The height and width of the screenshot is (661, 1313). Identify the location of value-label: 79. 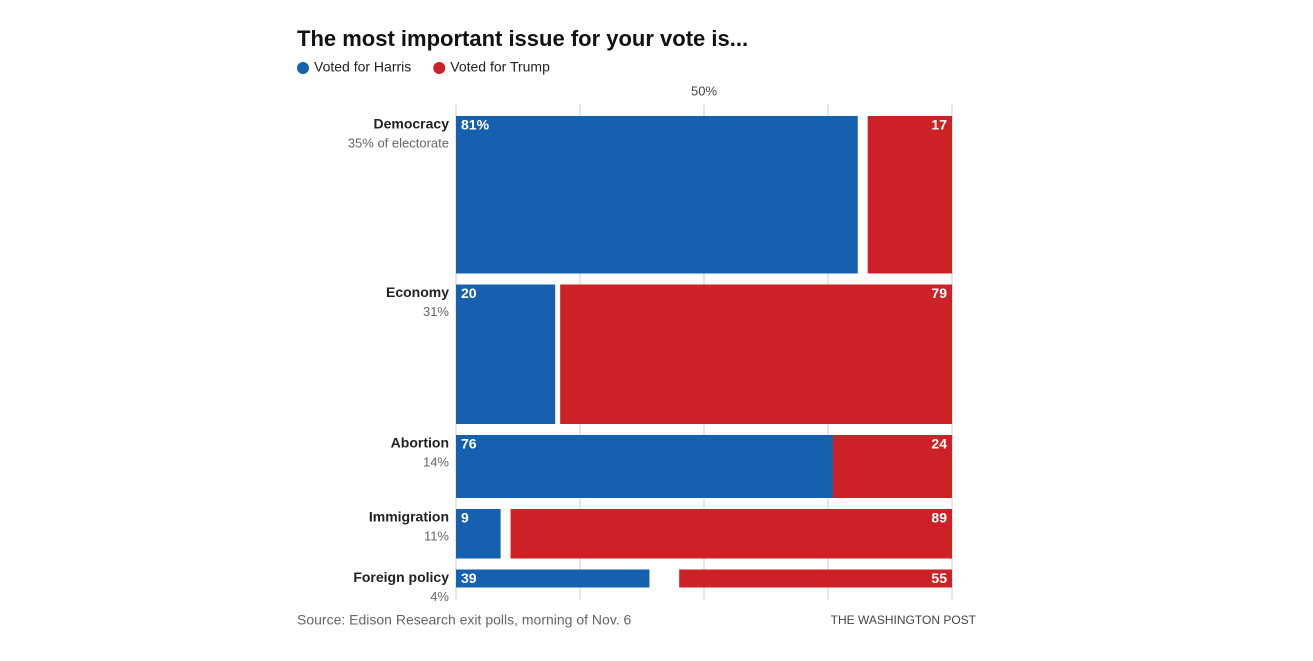
(939, 293).